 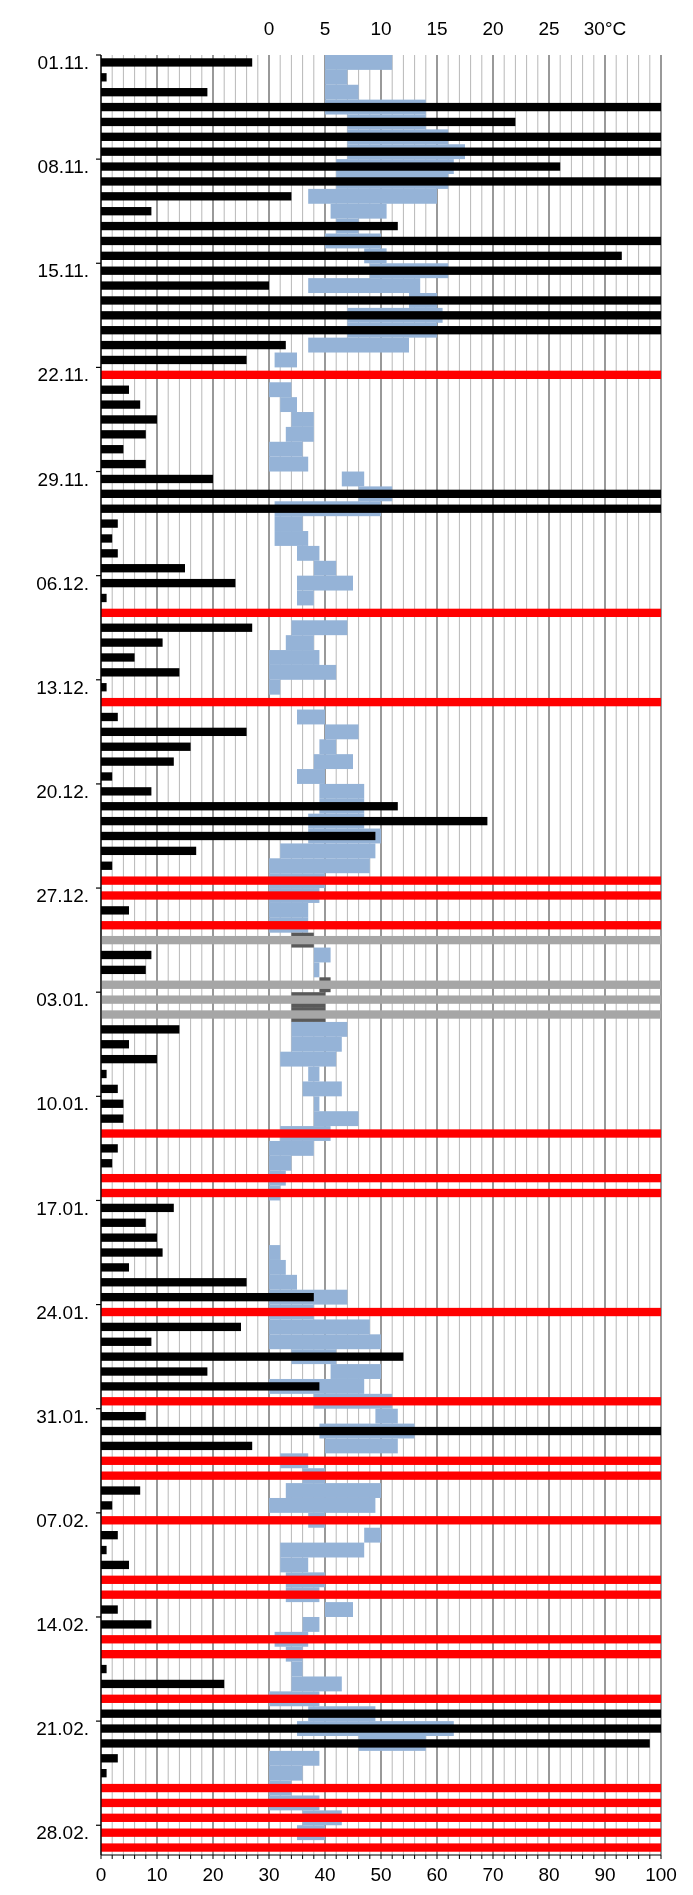 What do you see at coordinates (62, 687) in the screenshot?
I see `y-tick-label: 13.12.` at bounding box center [62, 687].